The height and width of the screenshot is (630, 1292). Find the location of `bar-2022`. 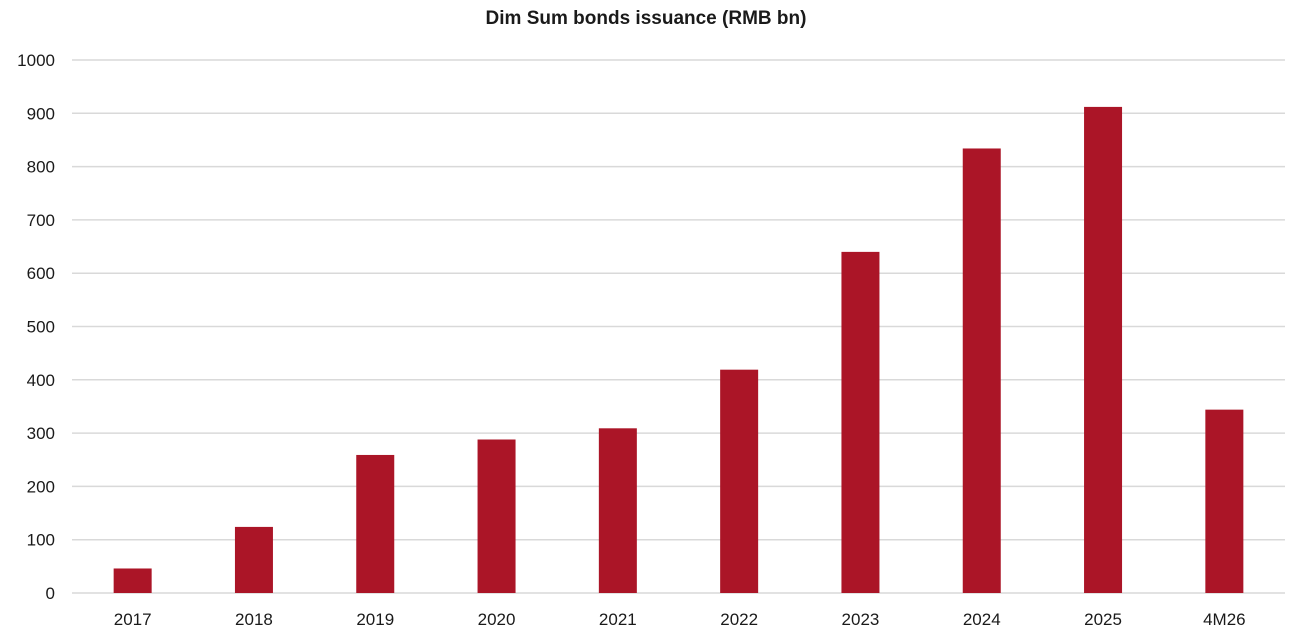

bar-2022 is located at coordinates (739, 481).